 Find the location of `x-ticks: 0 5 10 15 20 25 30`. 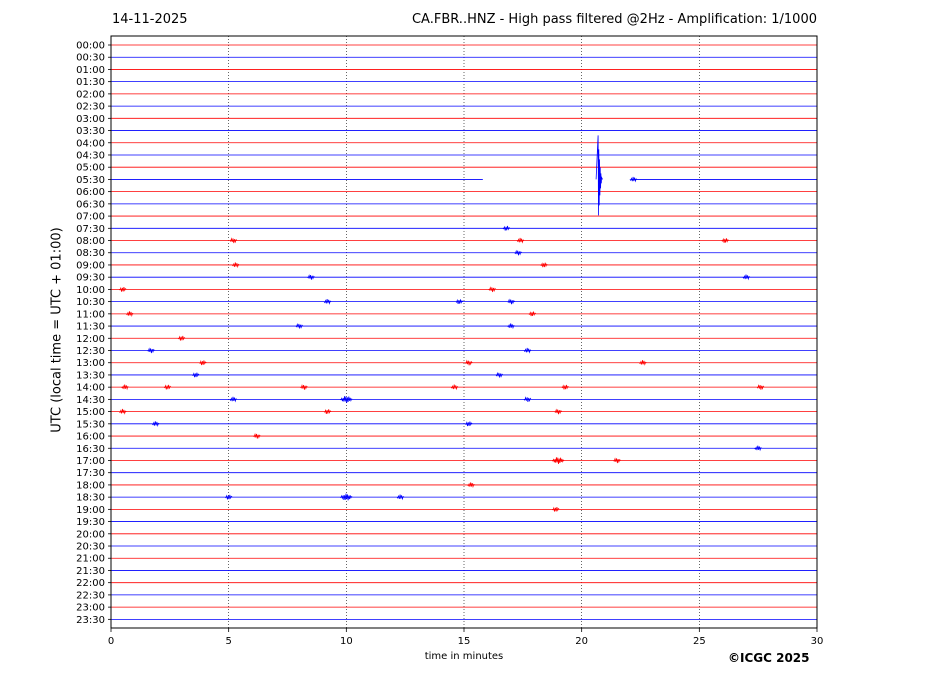

x-ticks: 0 5 10 15 20 25 30 is located at coordinates (466, 637).